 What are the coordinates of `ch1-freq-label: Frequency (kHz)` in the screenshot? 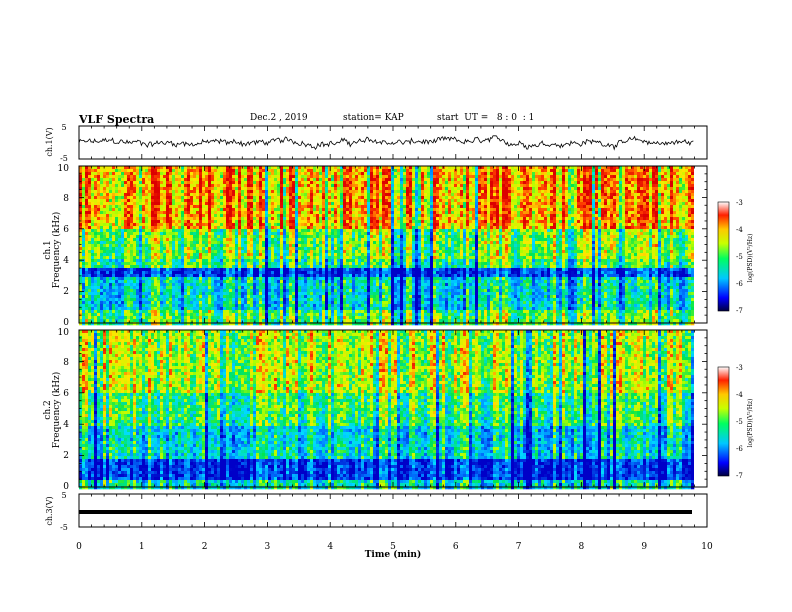 It's located at (56, 250).